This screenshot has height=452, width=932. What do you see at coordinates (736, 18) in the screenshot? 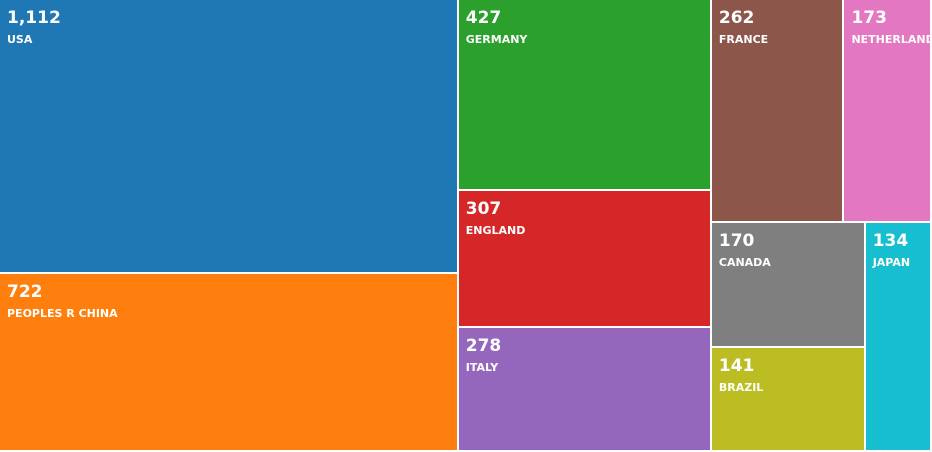
I see `tile-value: 262` at bounding box center [736, 18].